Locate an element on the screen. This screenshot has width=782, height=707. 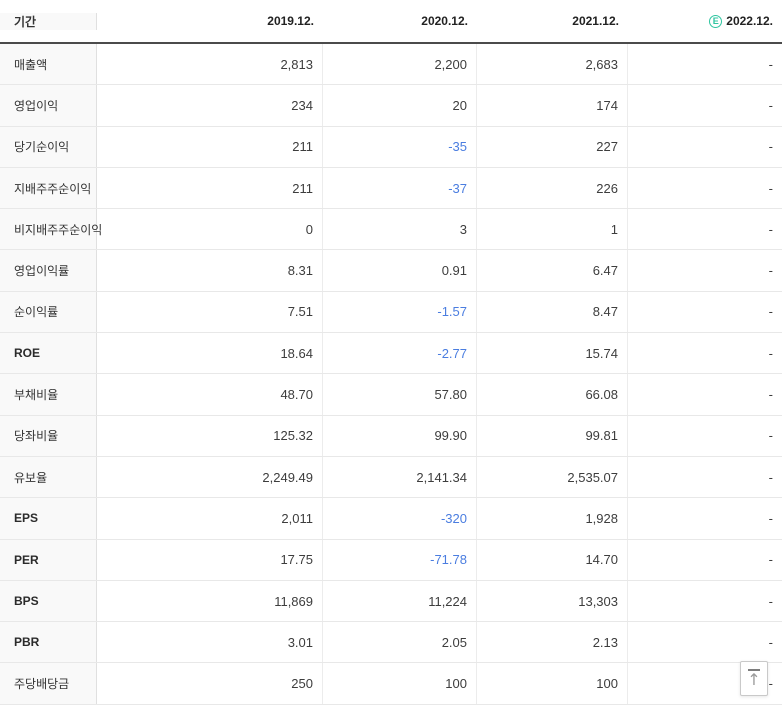
table-row: PBR 3.01 2.05 2.13 - is located at coordinates (391, 643).